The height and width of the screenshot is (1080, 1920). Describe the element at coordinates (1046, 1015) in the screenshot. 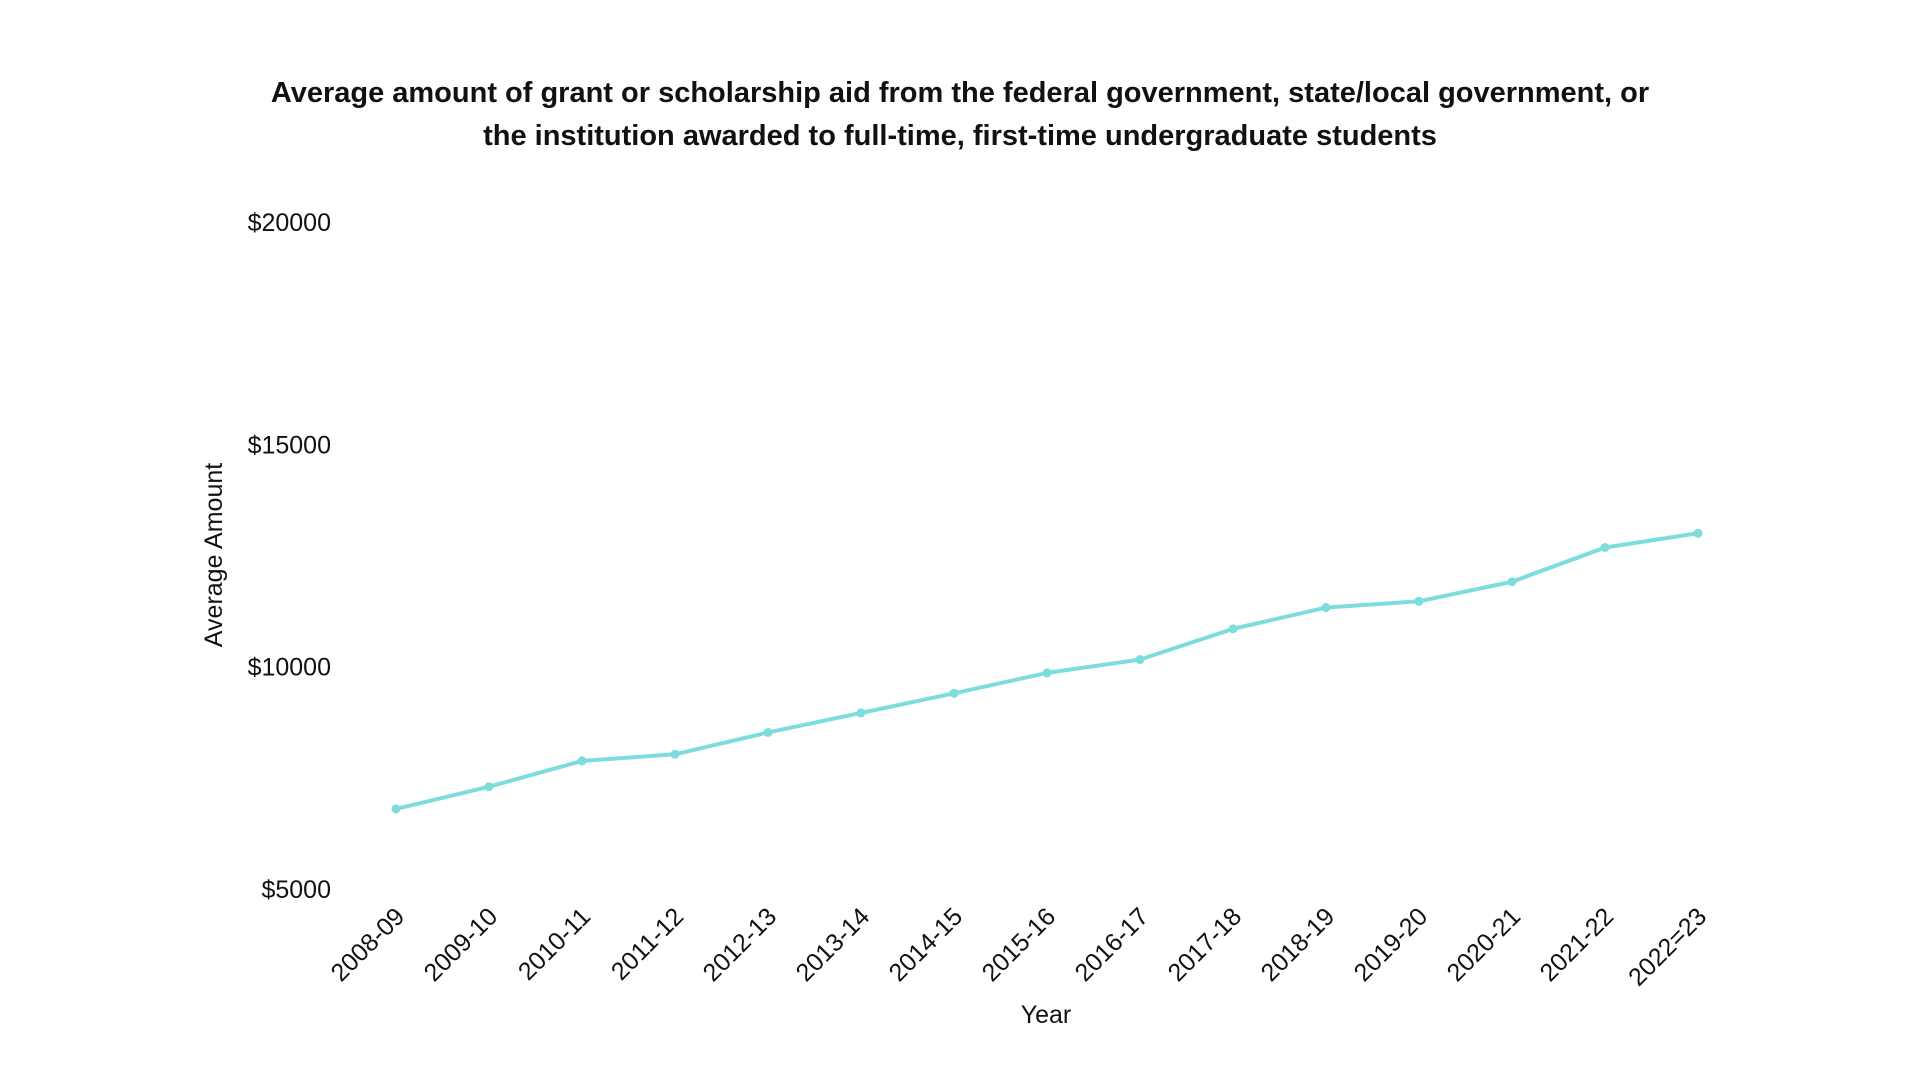

I see `x-axis-title: Year` at that location.